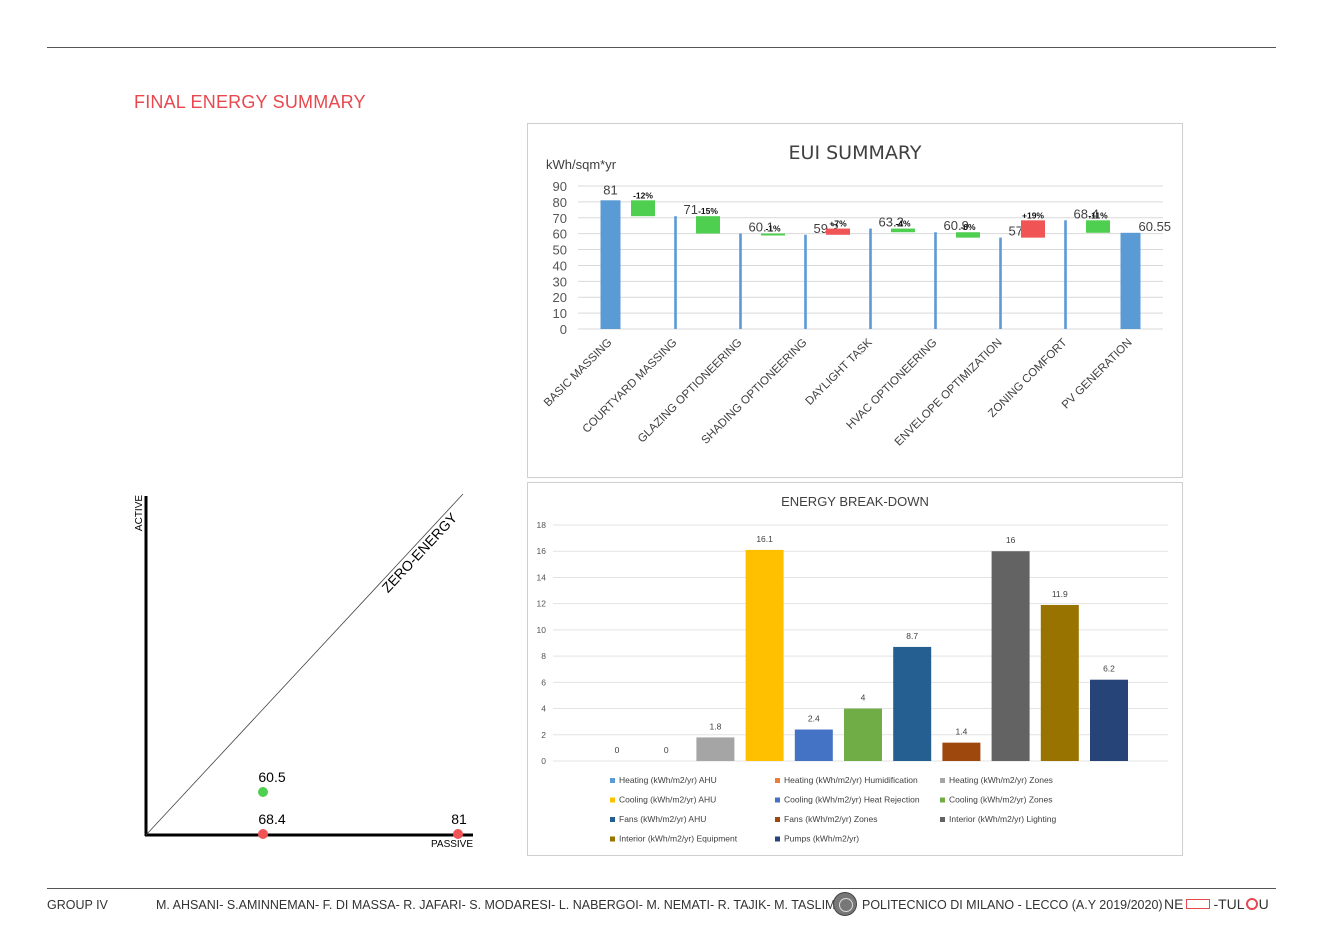 Image resolution: width=1323 pixels, height=936 pixels. I want to click on eui-y-tick-label: 90, so click(560, 186).